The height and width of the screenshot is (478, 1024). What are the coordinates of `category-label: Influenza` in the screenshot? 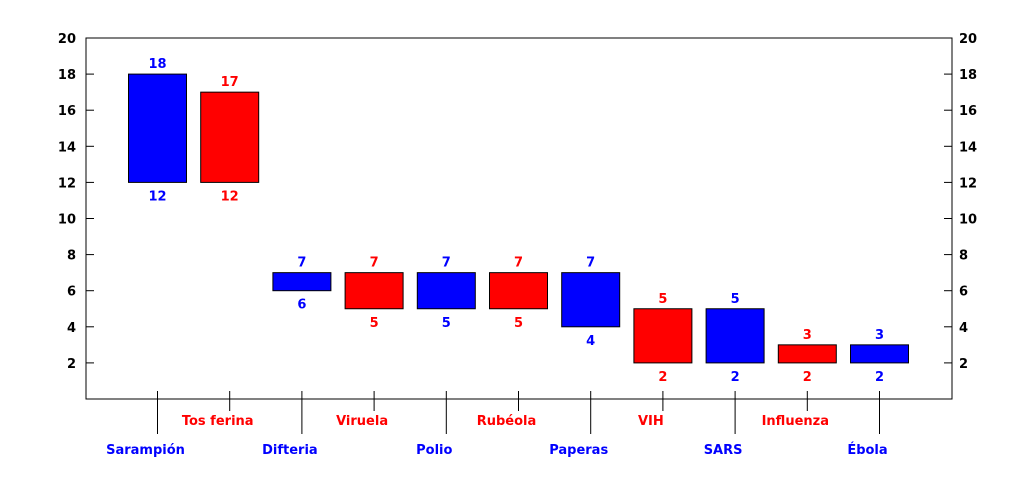 It's located at (795, 421).